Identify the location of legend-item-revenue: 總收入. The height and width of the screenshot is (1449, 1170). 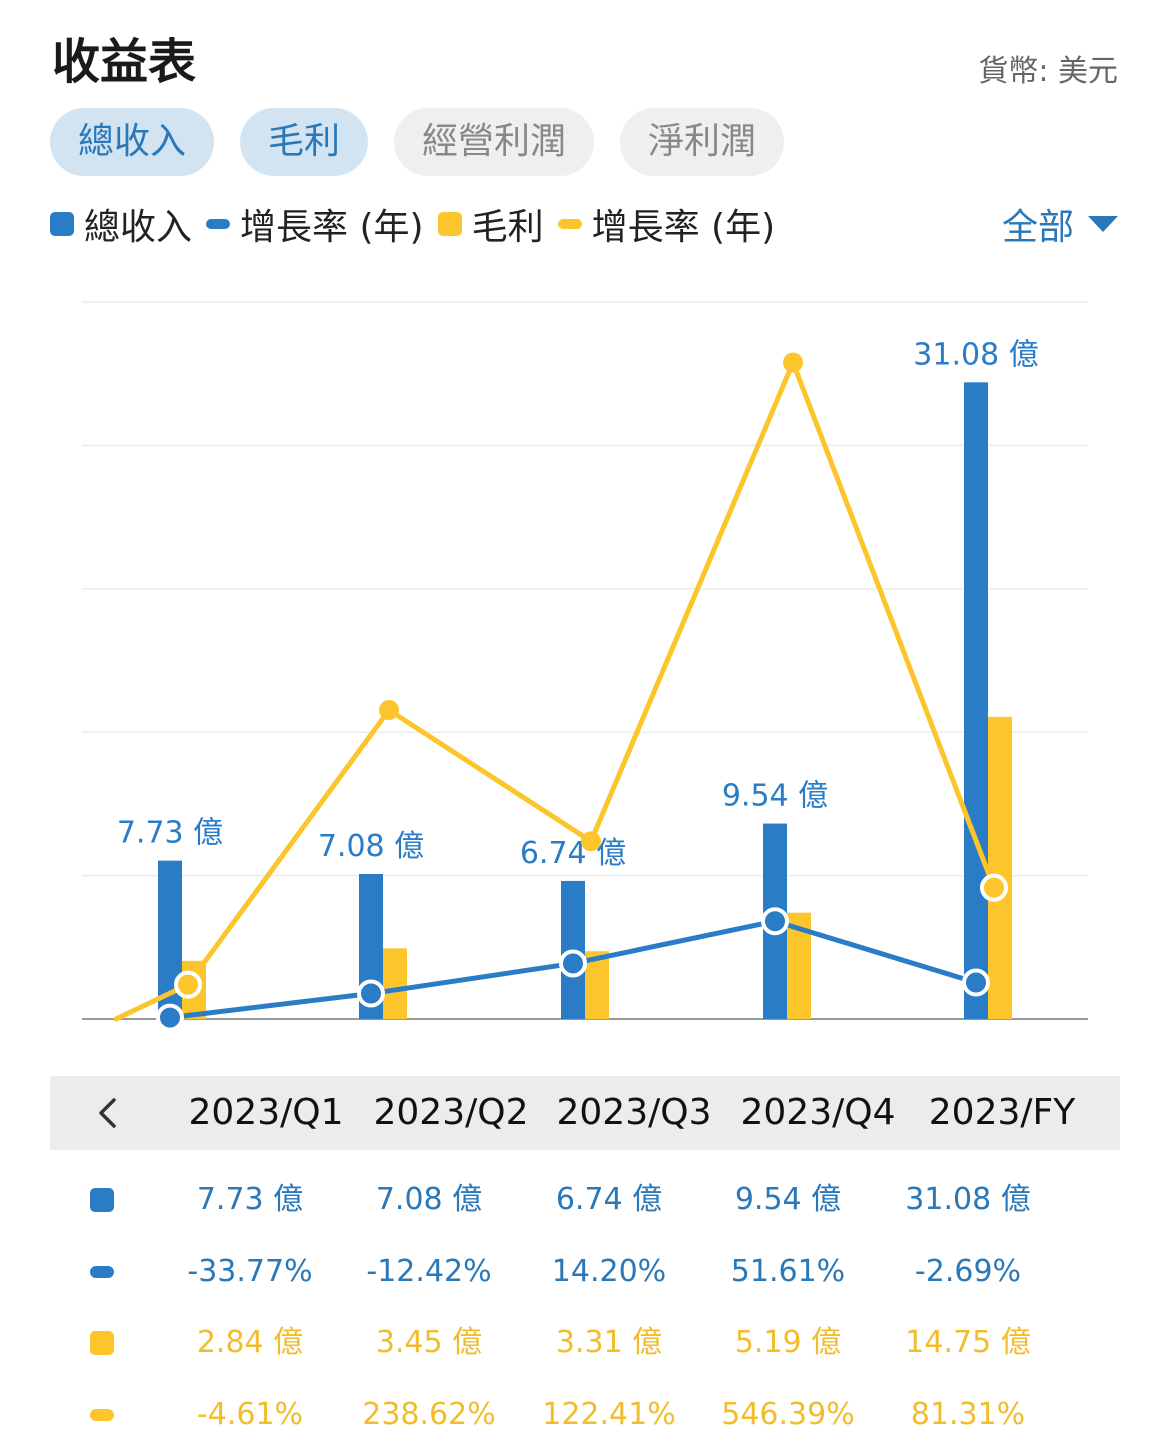
(121, 224).